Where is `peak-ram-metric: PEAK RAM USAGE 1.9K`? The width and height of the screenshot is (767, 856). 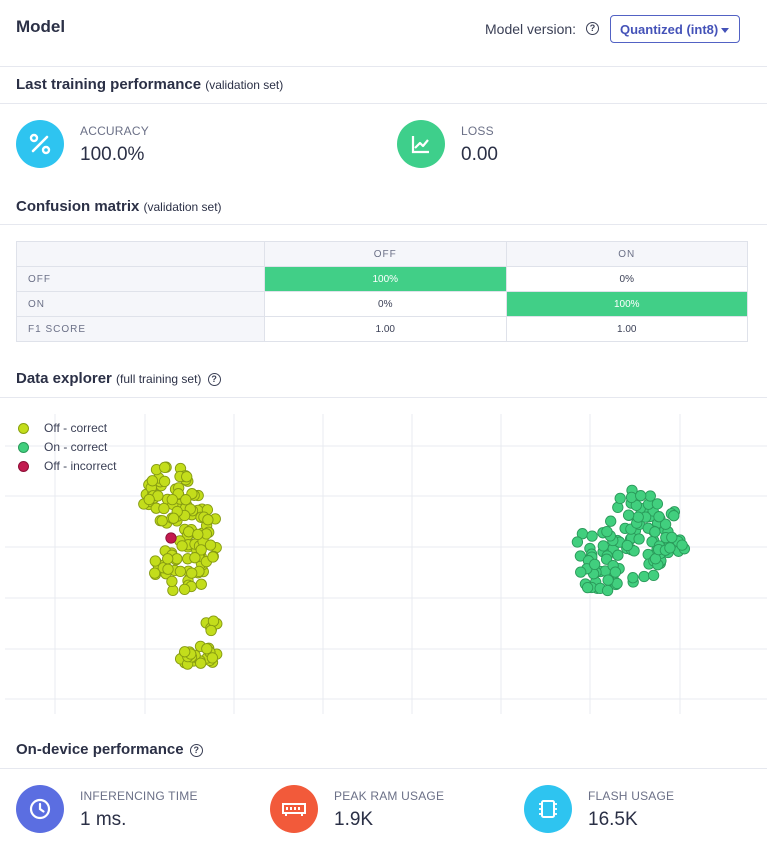
peak-ram-metric: PEAK RAM USAGE 1.9K is located at coordinates (390, 811).